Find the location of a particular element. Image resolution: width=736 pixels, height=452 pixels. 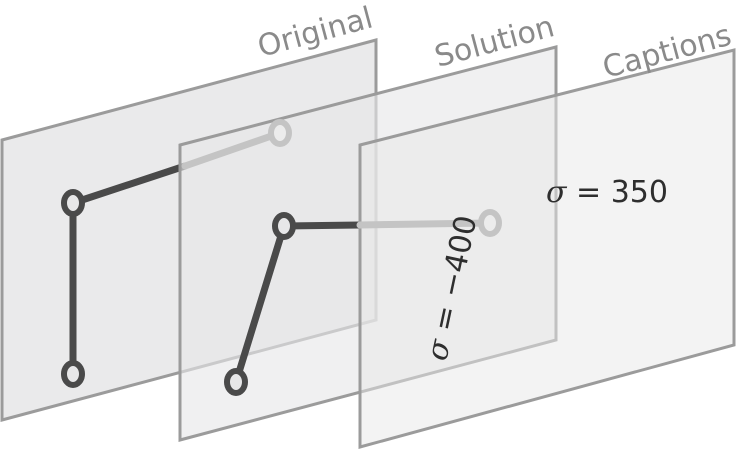

solution-link-horizontal is located at coordinates (322, 225).